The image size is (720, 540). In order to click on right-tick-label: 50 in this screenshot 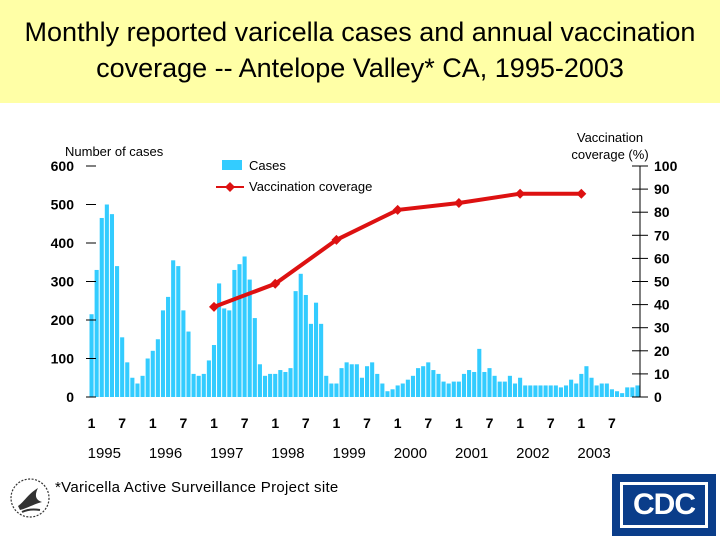, I will do `click(662, 282)`.